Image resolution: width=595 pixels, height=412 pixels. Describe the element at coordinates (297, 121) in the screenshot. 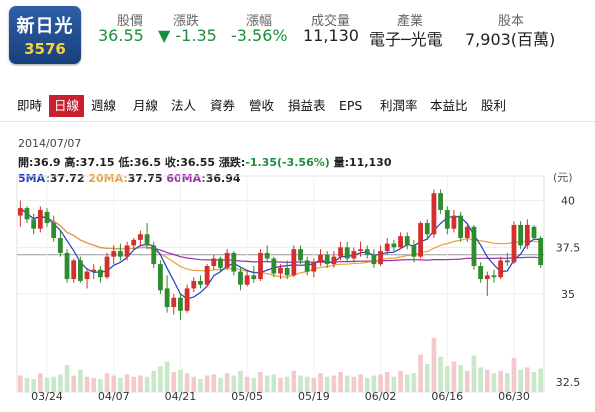

I see `divider` at that location.